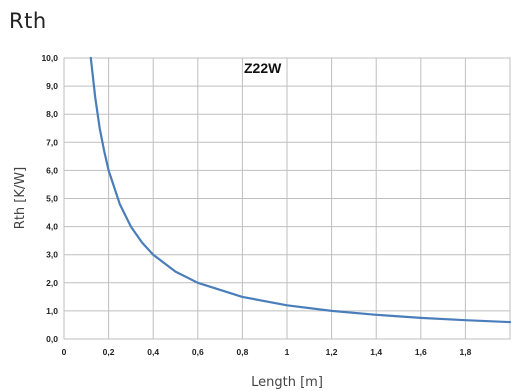  Describe the element at coordinates (242, 352) in the screenshot. I see `x-tick-label: 0,8` at that location.